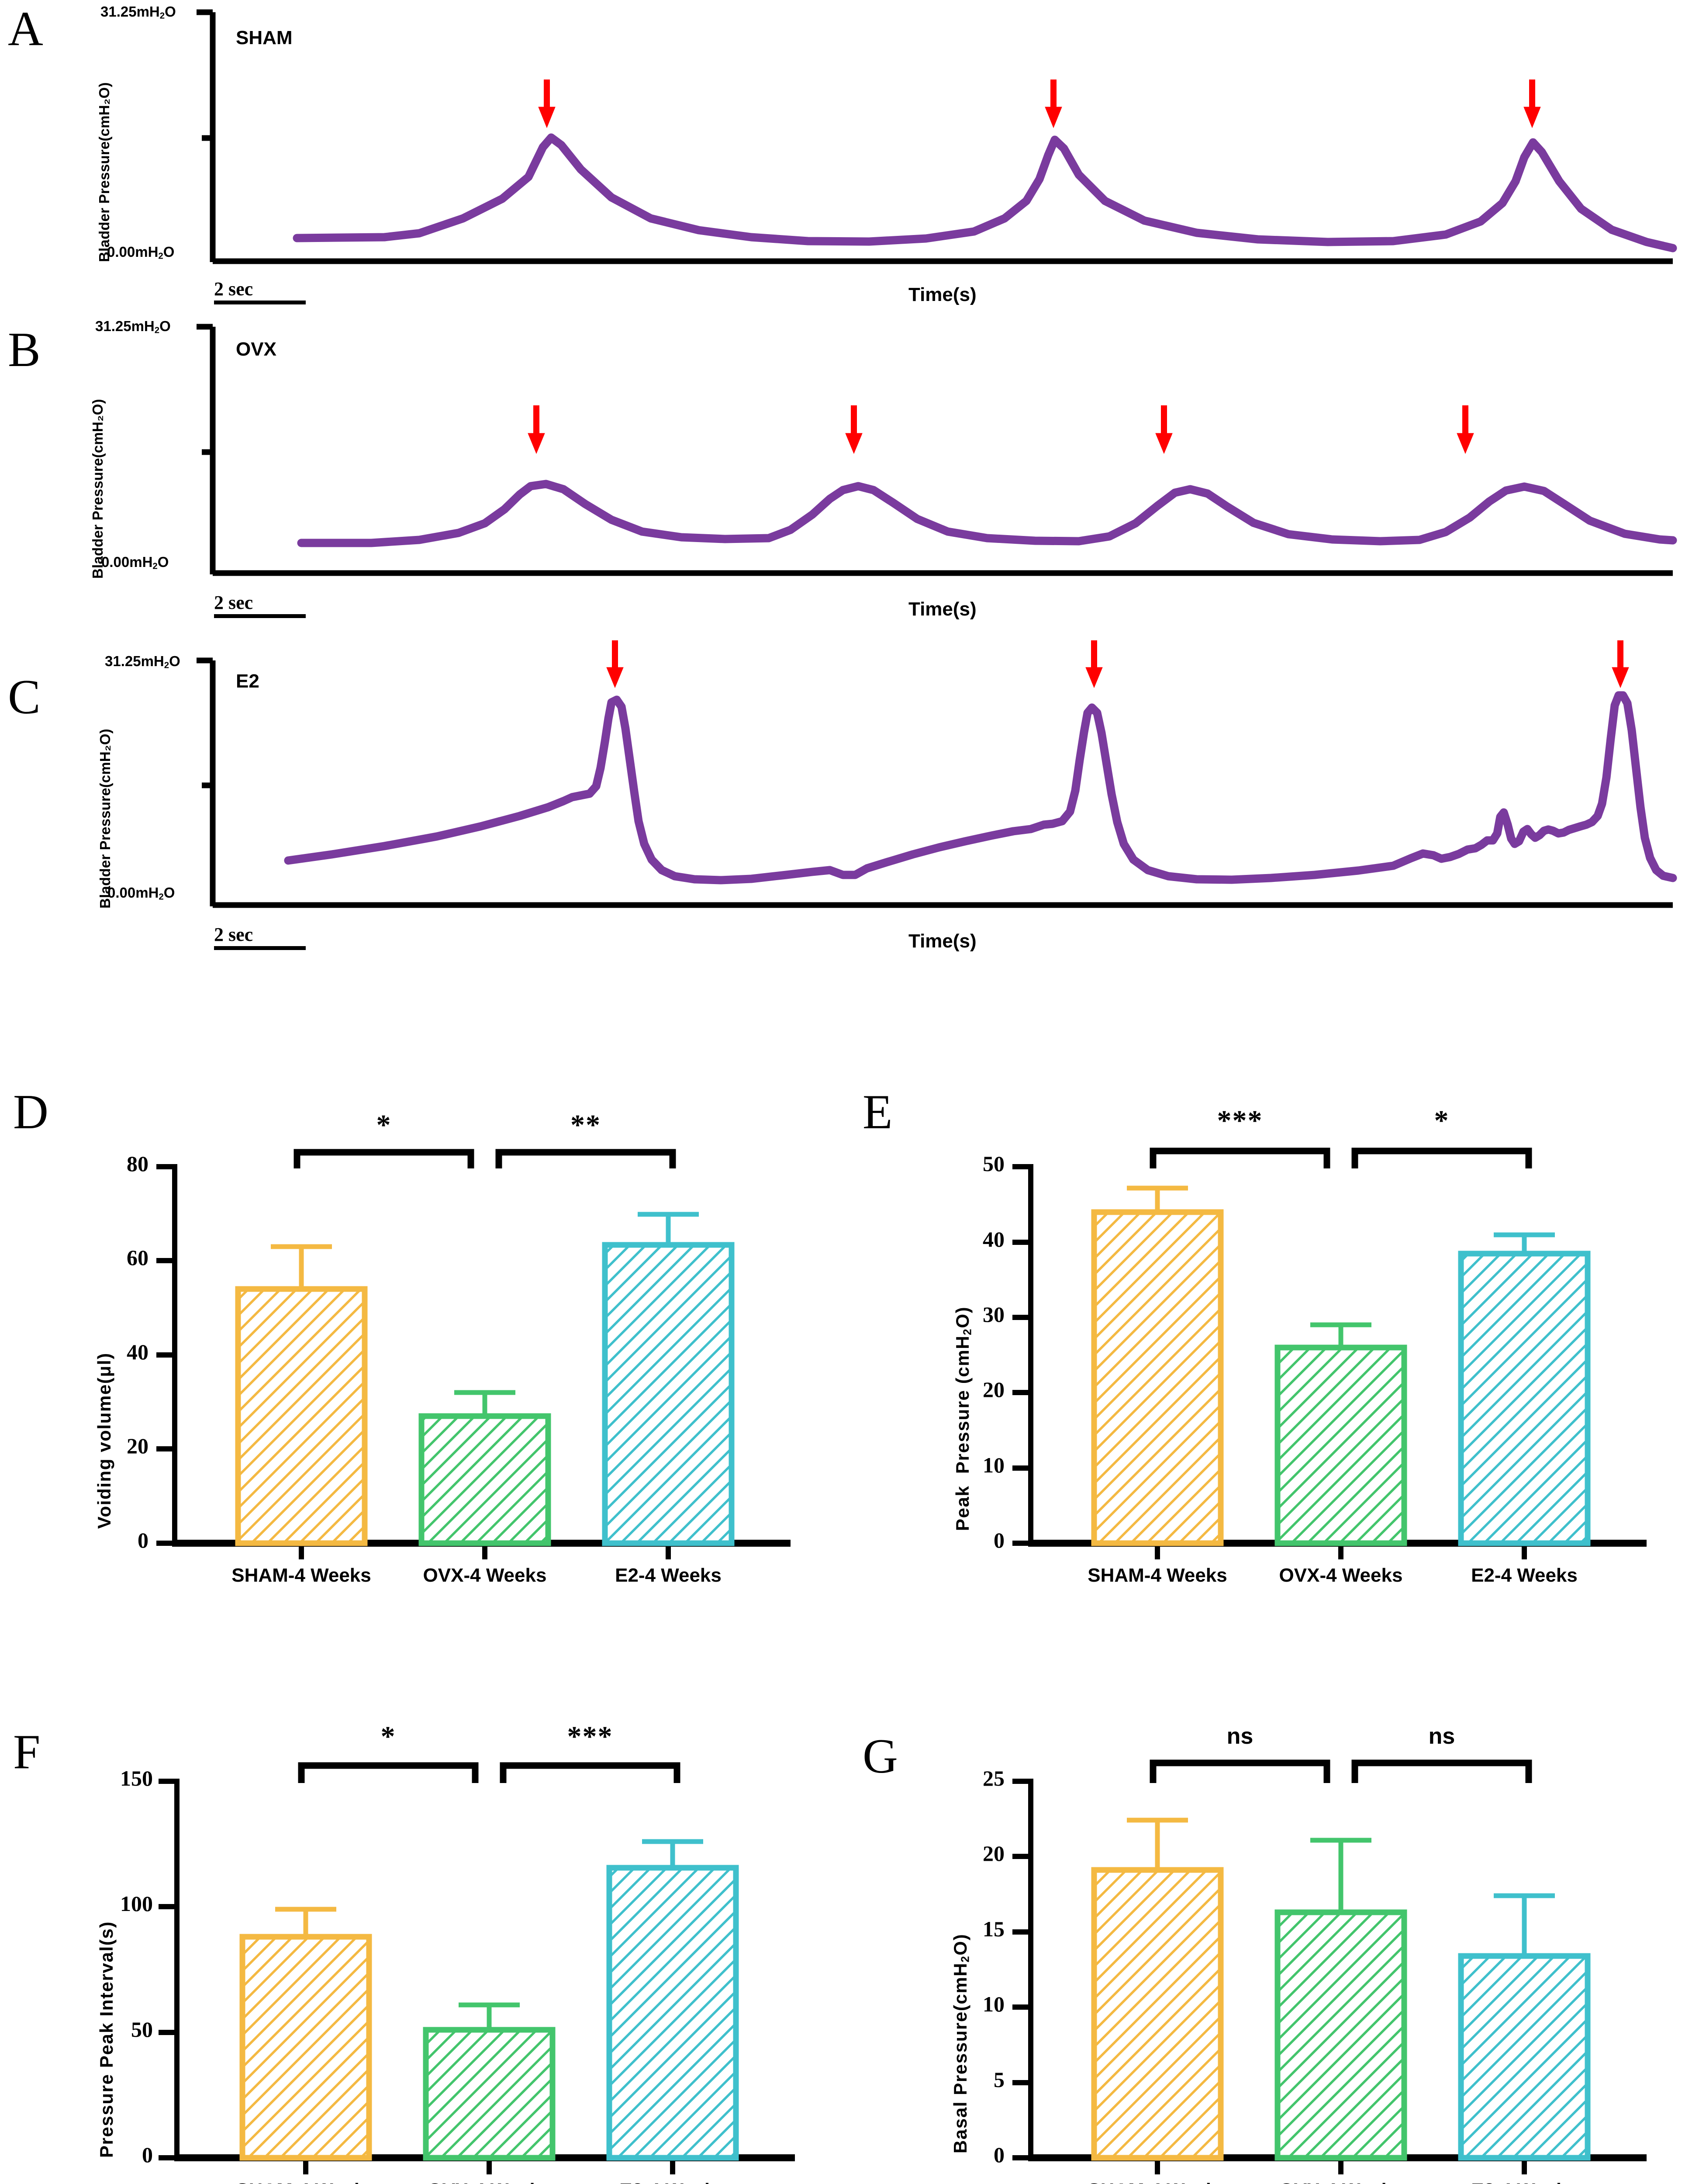  Describe the element at coordinates (1157, 2182) in the screenshot. I see `panel-g-xlabel-sham: SHAM-4 Weeks` at that location.